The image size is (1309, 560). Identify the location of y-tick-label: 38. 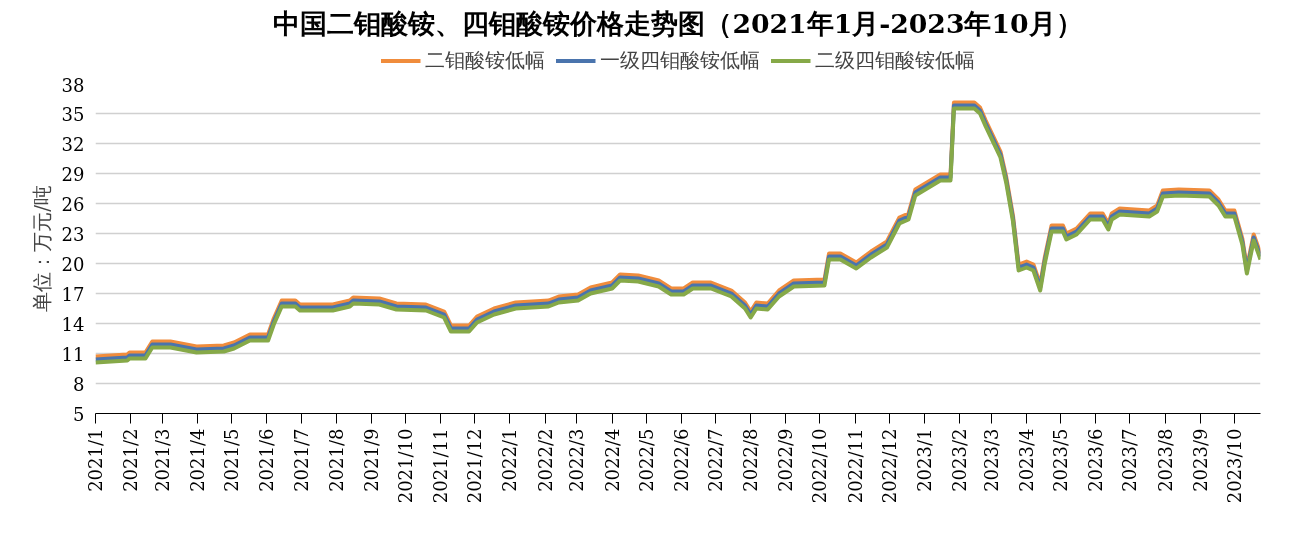
(73, 85).